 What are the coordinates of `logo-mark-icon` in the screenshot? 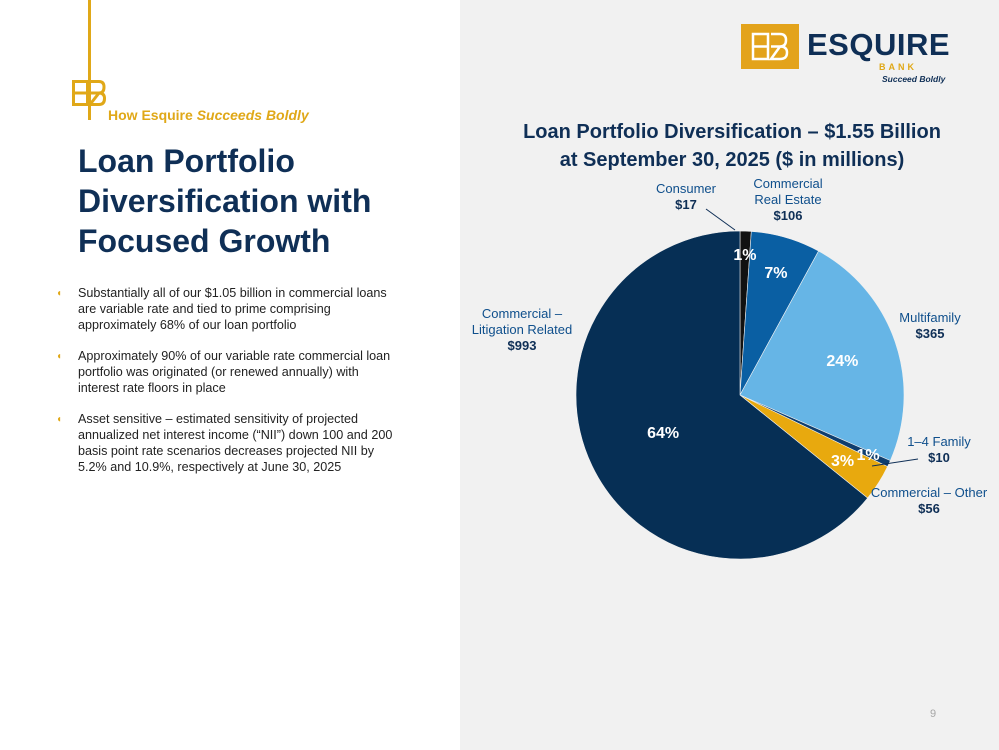 It's located at (770, 46).